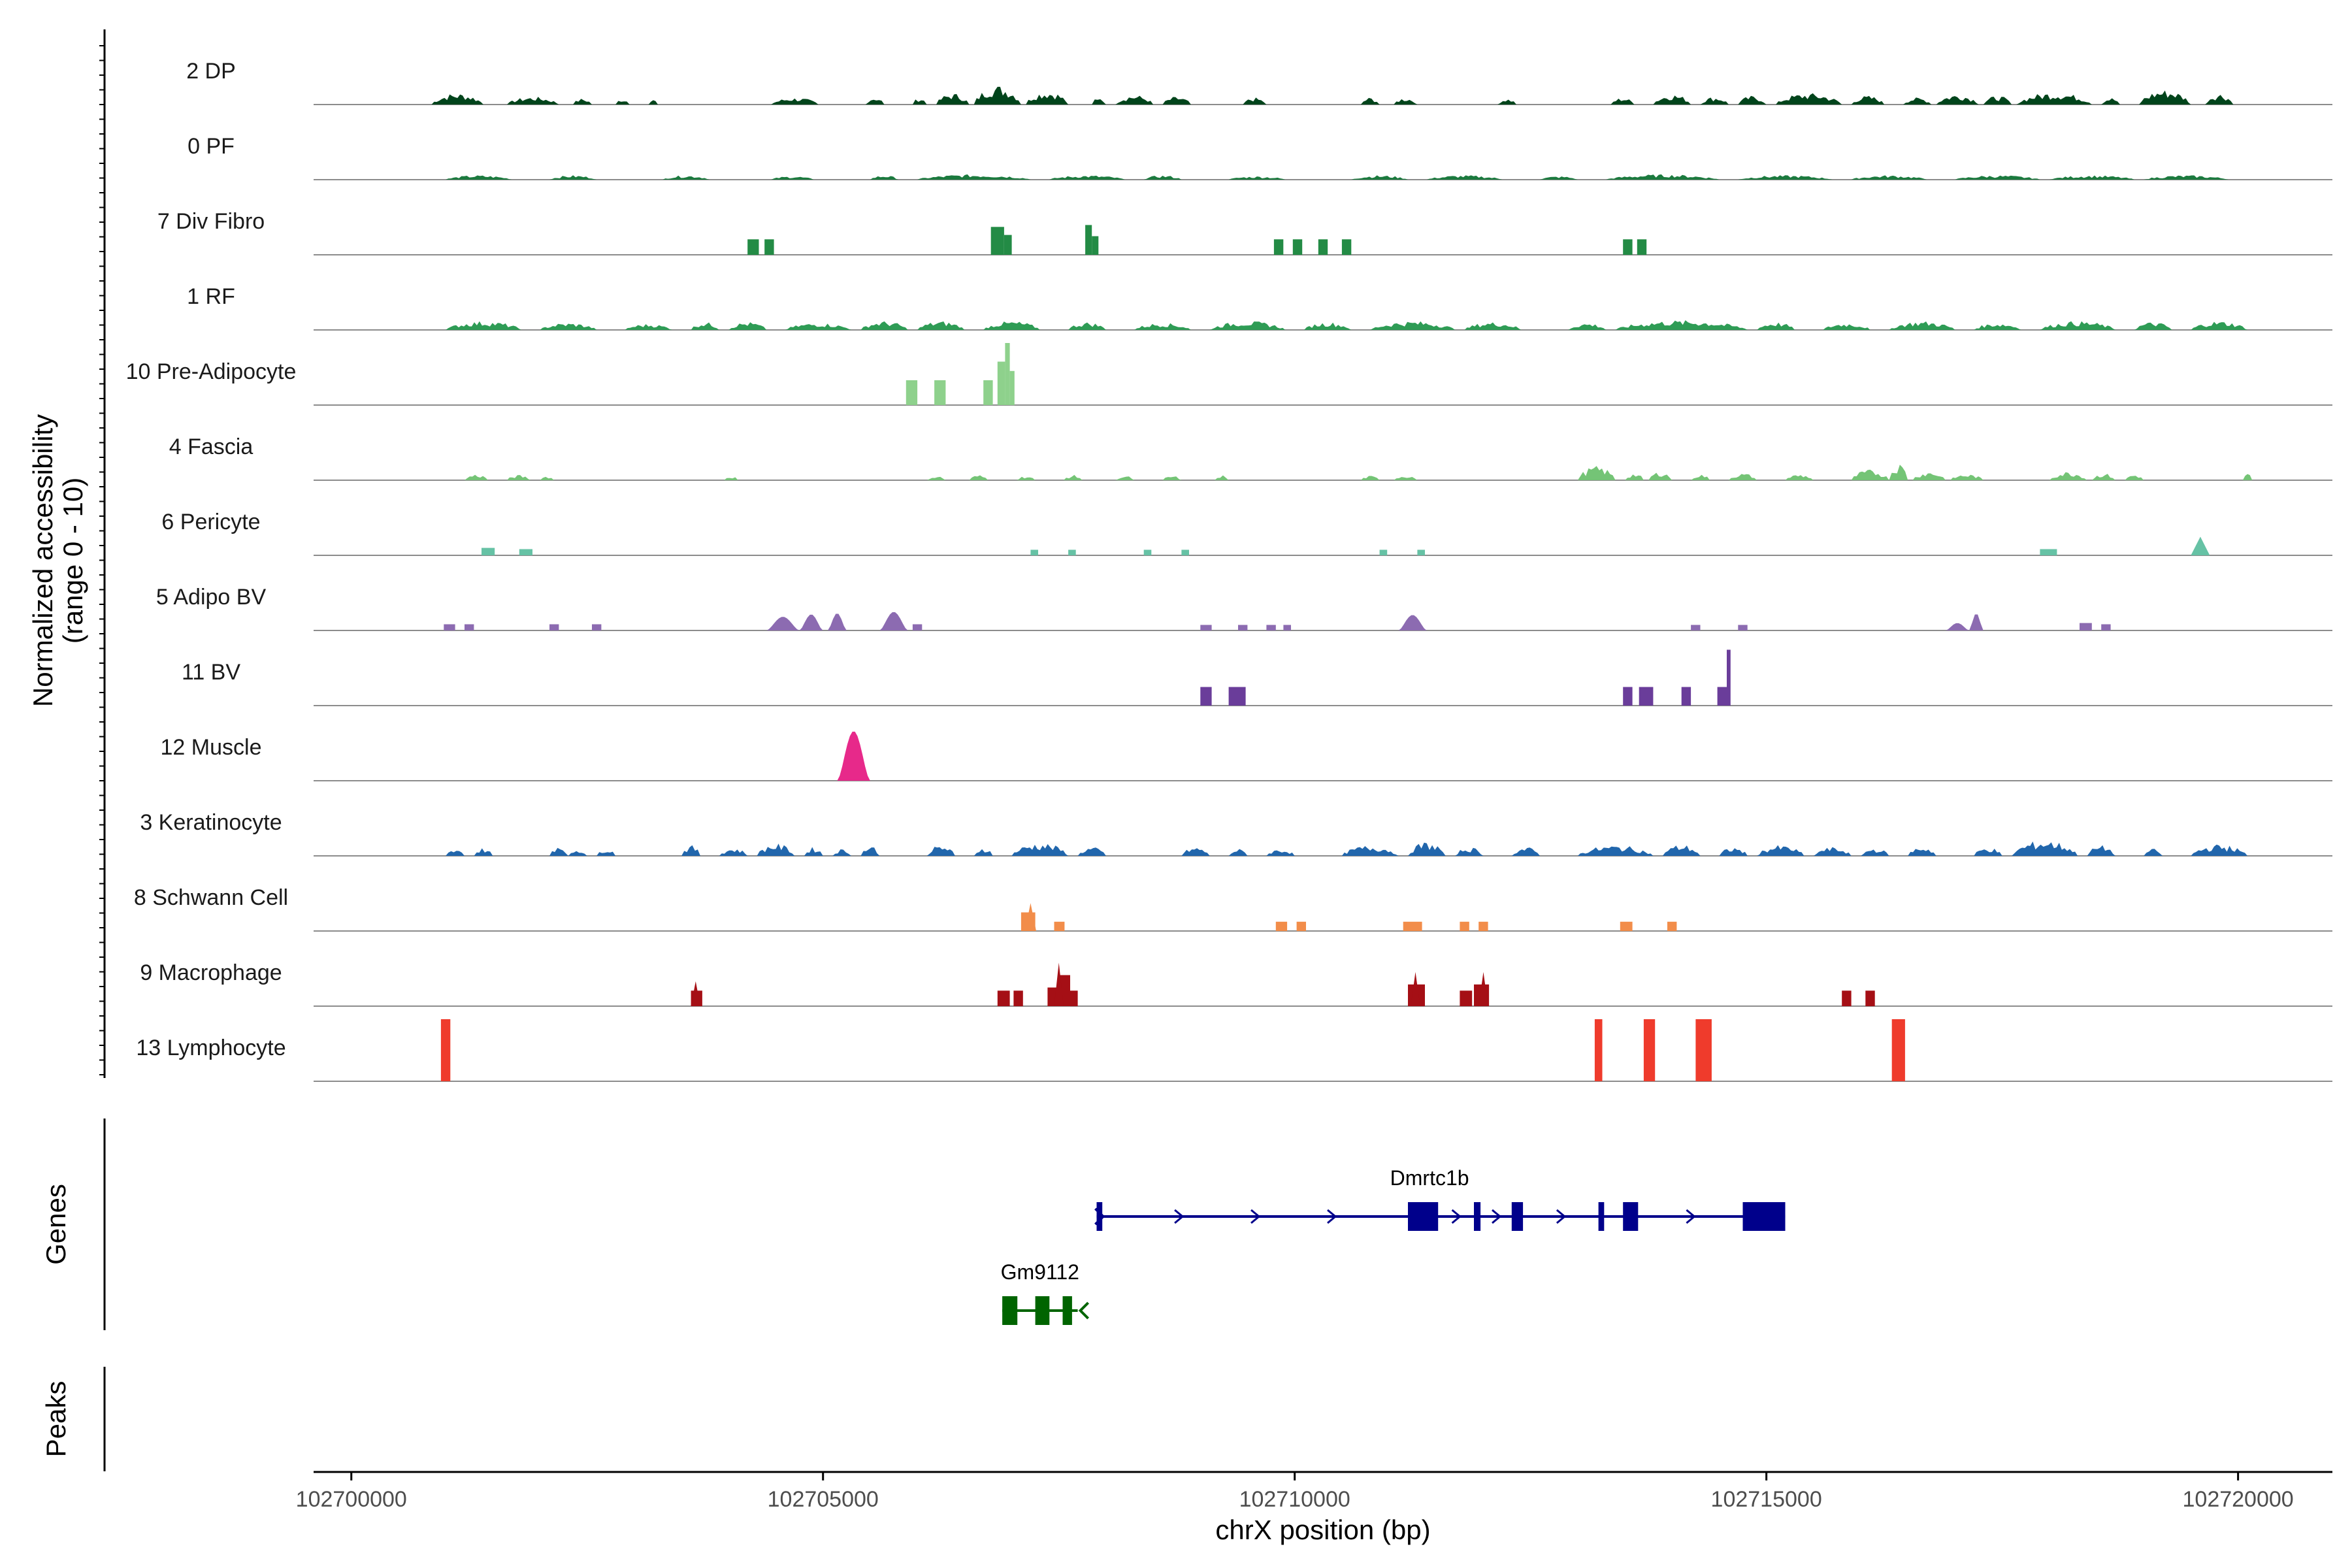 This screenshot has width=2352, height=1568. I want to click on x-tick-label: 102715000, so click(1766, 1499).